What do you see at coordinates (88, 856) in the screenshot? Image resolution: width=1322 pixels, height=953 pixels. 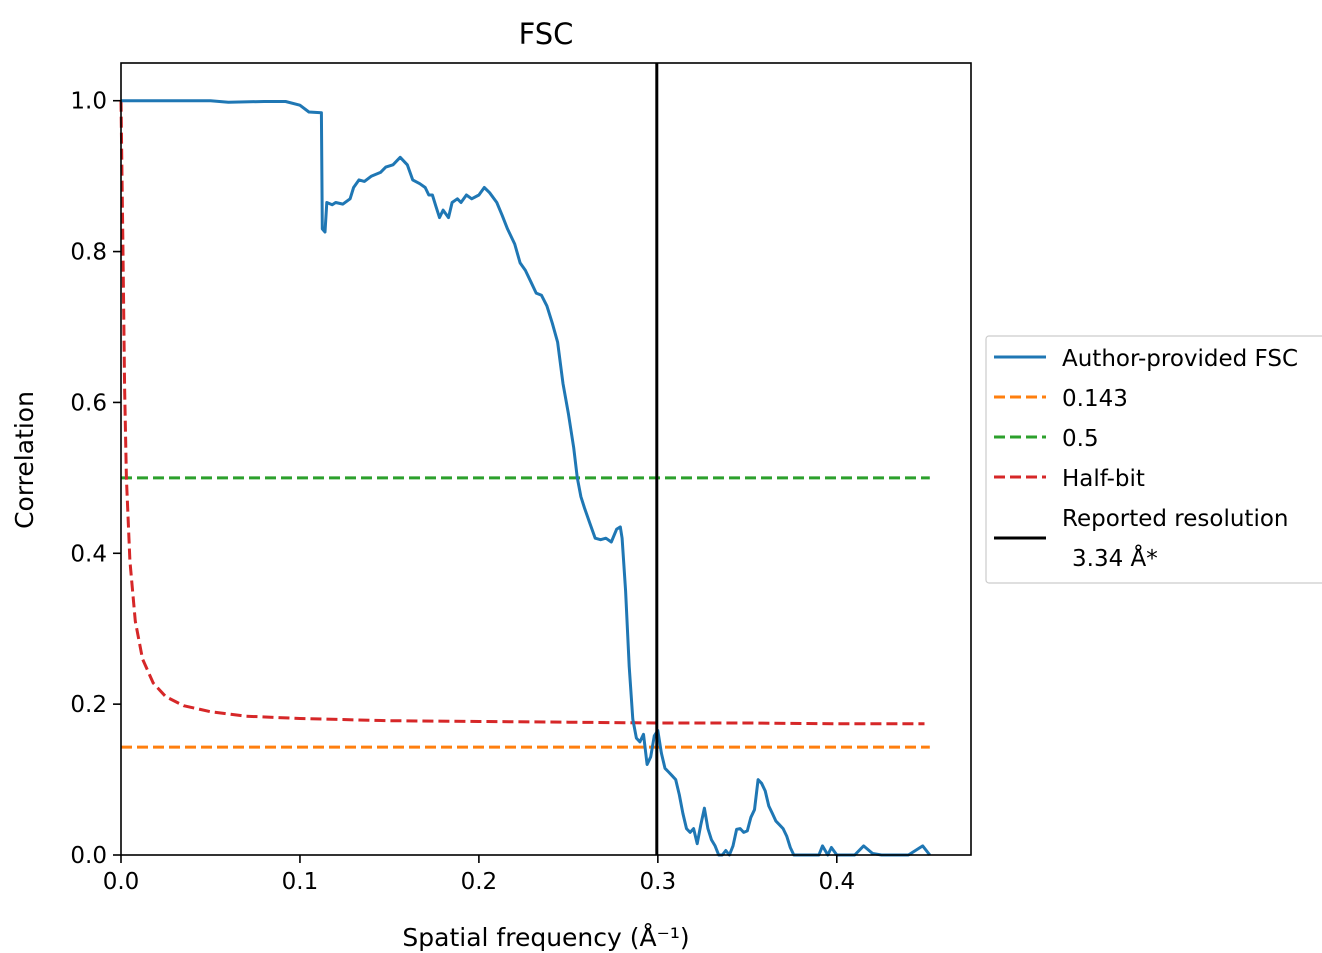 I see `y-tick-label: 0.0` at bounding box center [88, 856].